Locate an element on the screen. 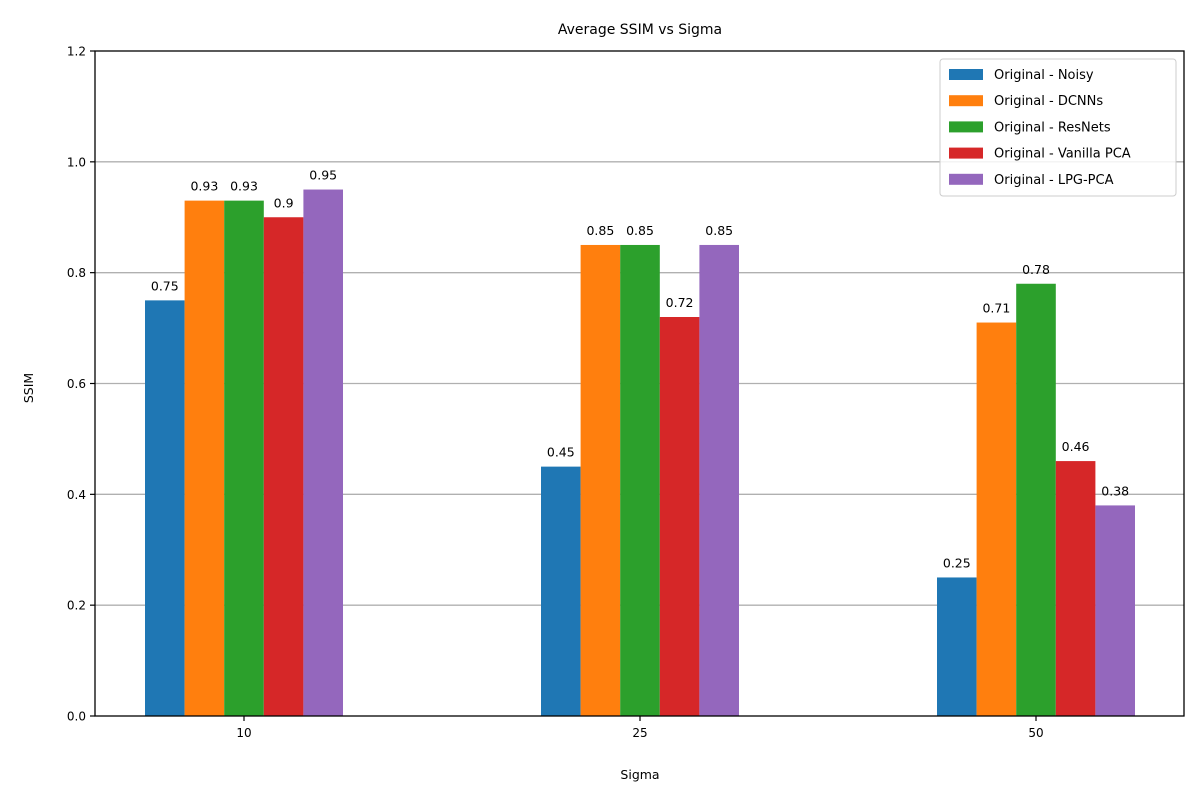 The image size is (1204, 803). y-tick-label: 0.0 is located at coordinates (76, 717).